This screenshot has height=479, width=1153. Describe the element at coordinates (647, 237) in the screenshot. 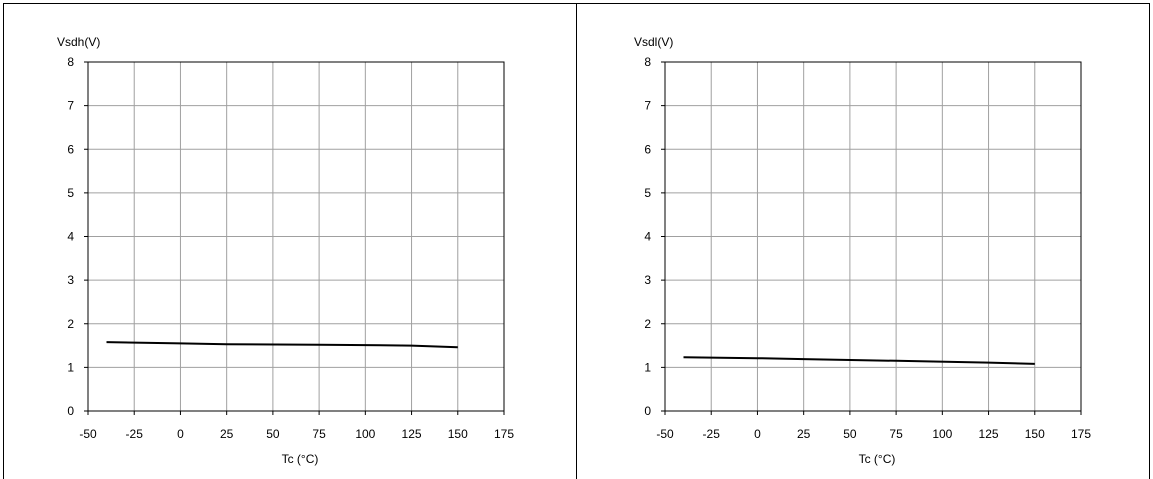

I see `vsdl-y-tick-label: 4` at that location.